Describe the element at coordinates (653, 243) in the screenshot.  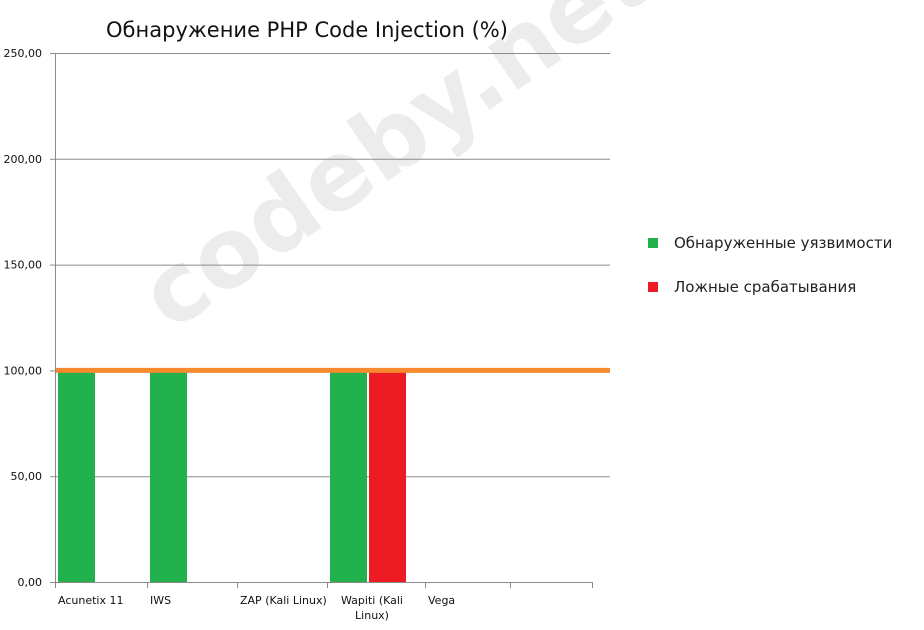
I see `legend-swatch-detected` at that location.